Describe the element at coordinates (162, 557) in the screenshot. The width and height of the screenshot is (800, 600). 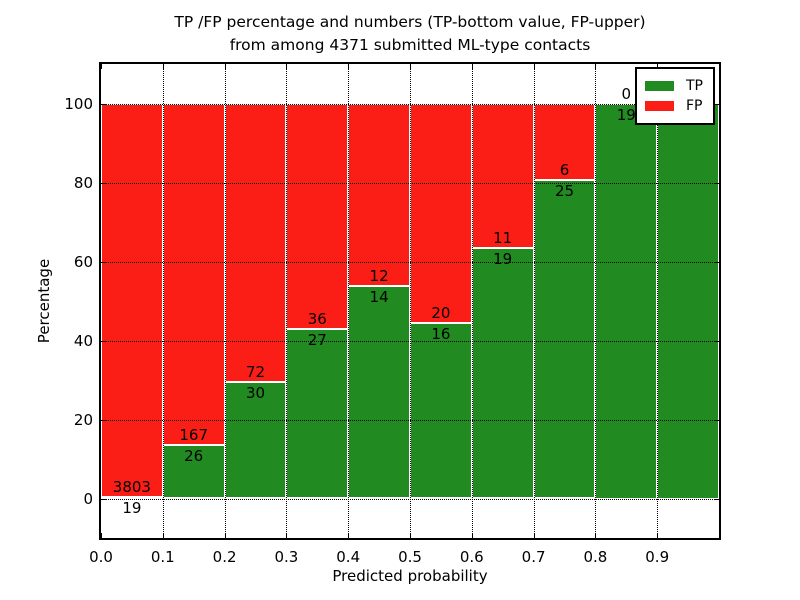
I see `x-tick-label: 0.1` at that location.